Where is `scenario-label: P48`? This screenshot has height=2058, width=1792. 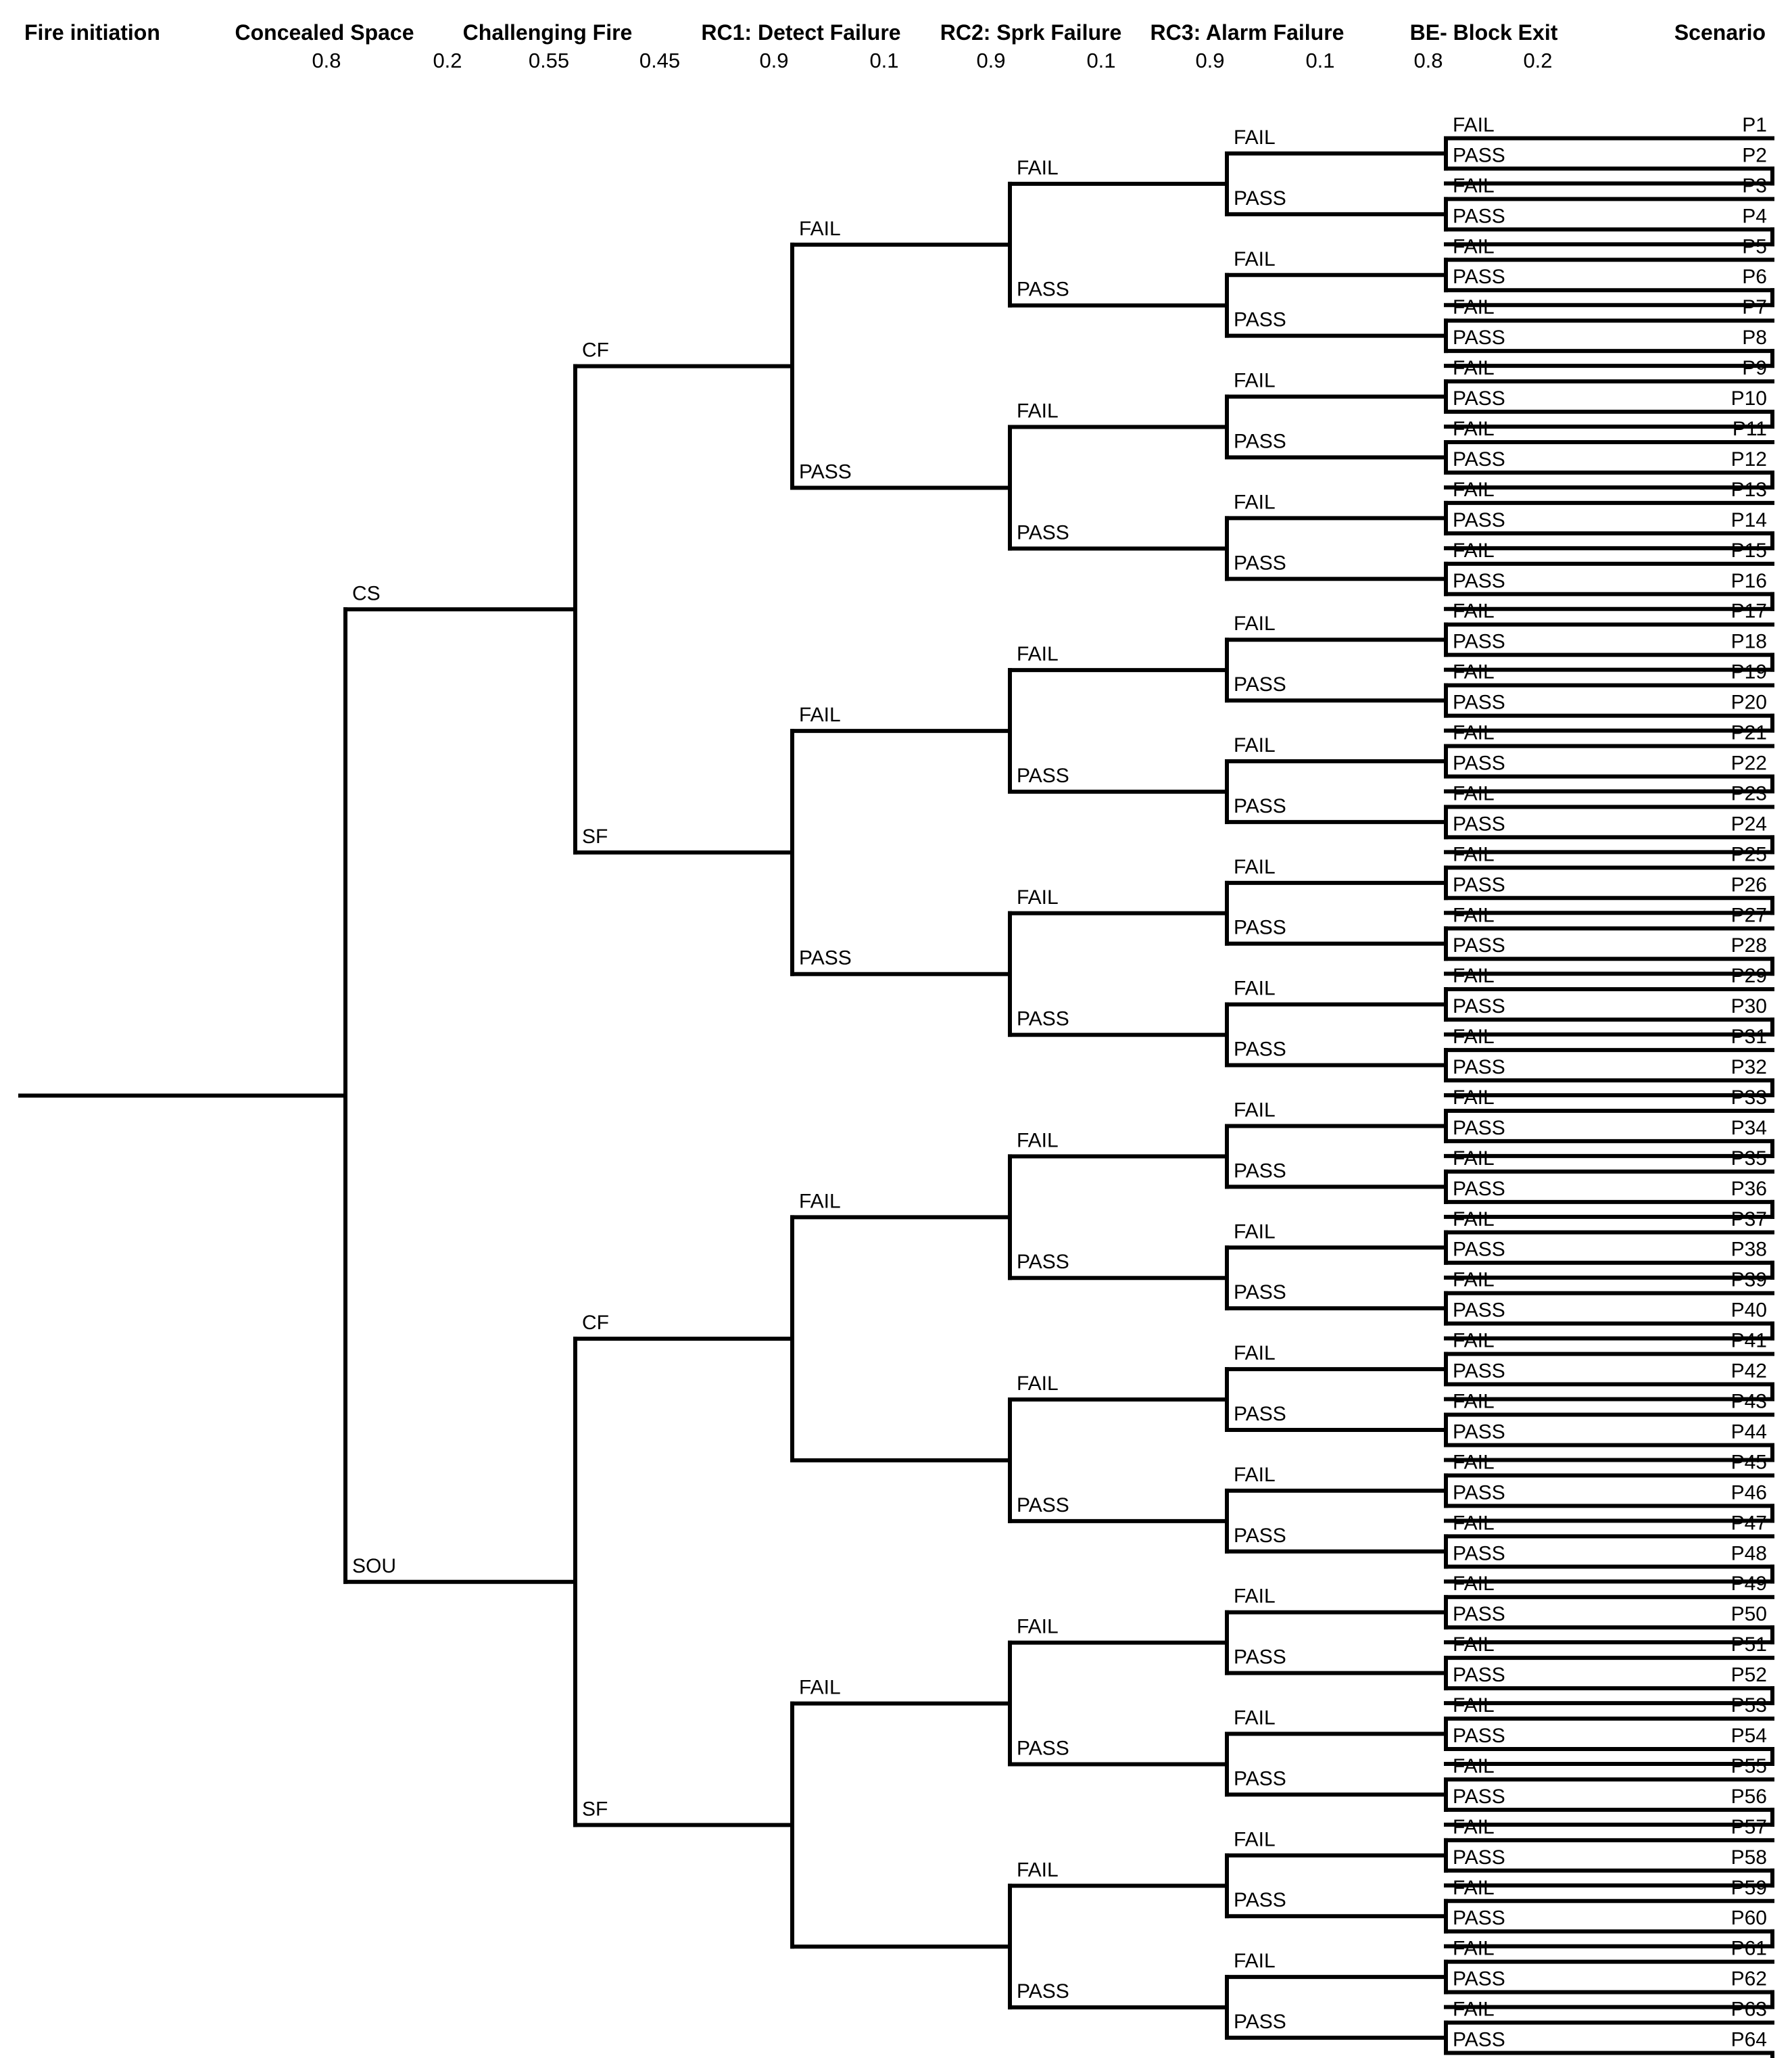 scenario-label: P48 is located at coordinates (1749, 1553).